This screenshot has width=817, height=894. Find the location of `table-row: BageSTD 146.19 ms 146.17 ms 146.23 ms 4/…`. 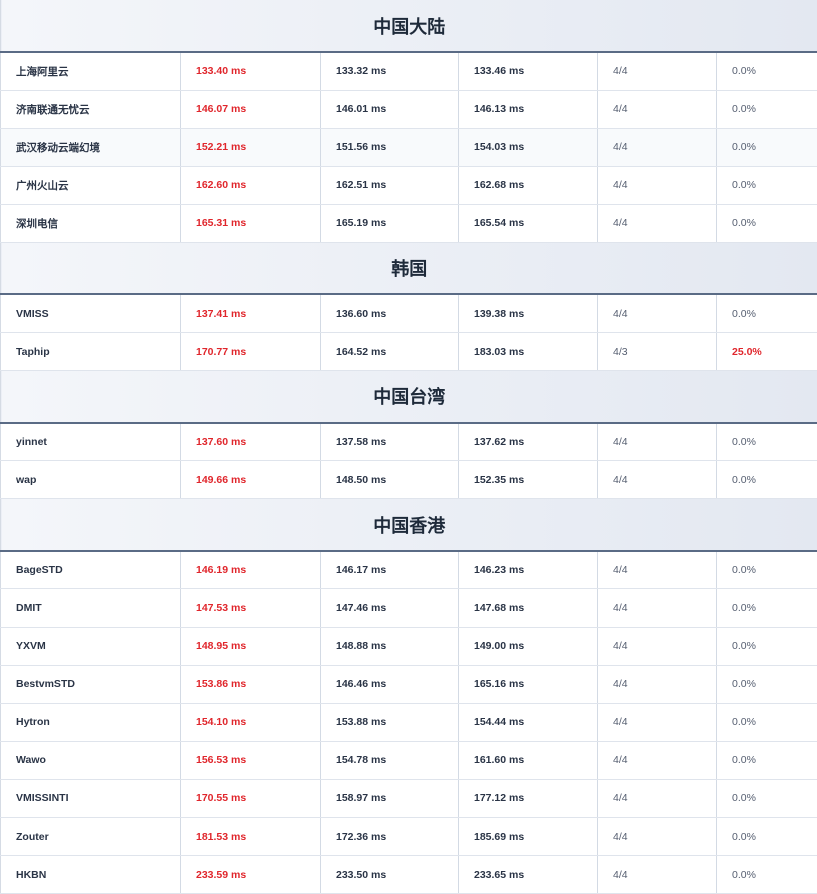

table-row: BageSTD 146.19 ms 146.17 ms 146.23 ms 4/… is located at coordinates (409, 570).